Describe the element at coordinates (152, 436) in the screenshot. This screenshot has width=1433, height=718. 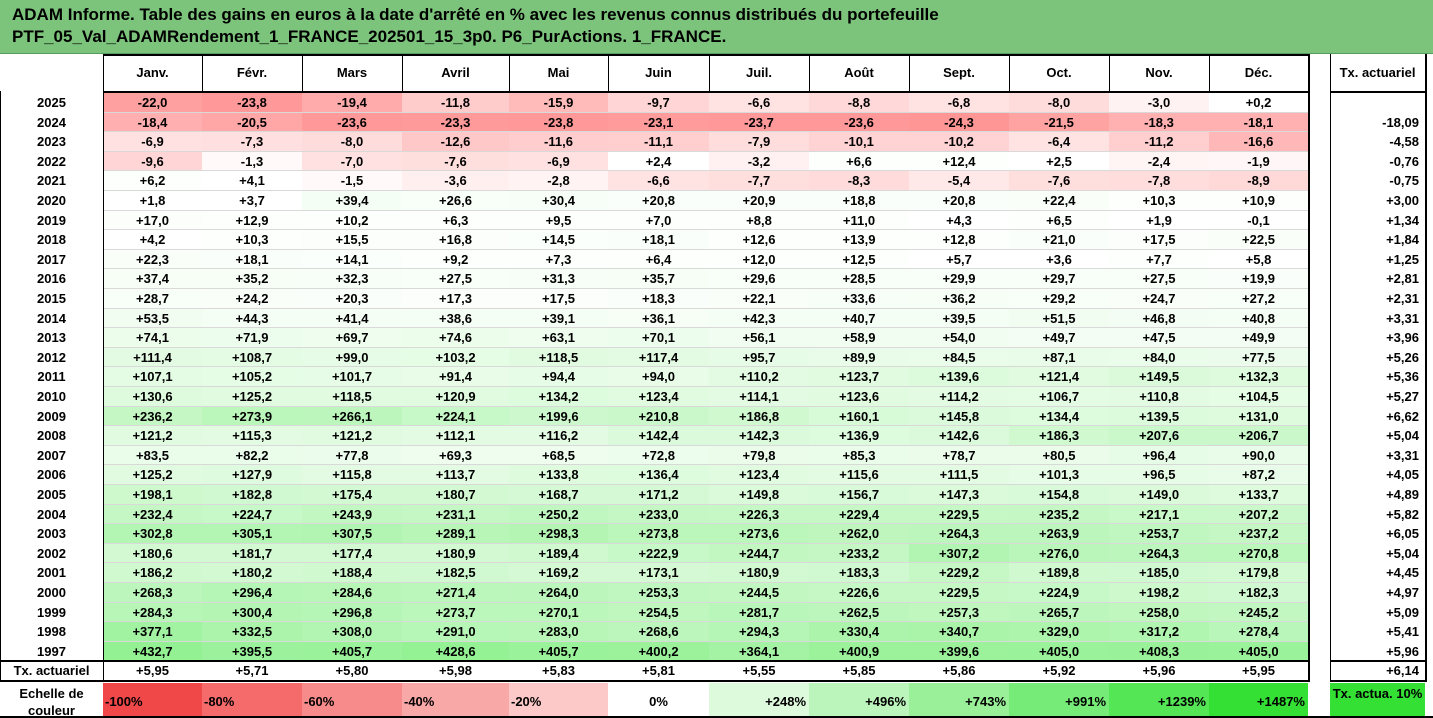
I see `gain-cell: +121,2` at that location.